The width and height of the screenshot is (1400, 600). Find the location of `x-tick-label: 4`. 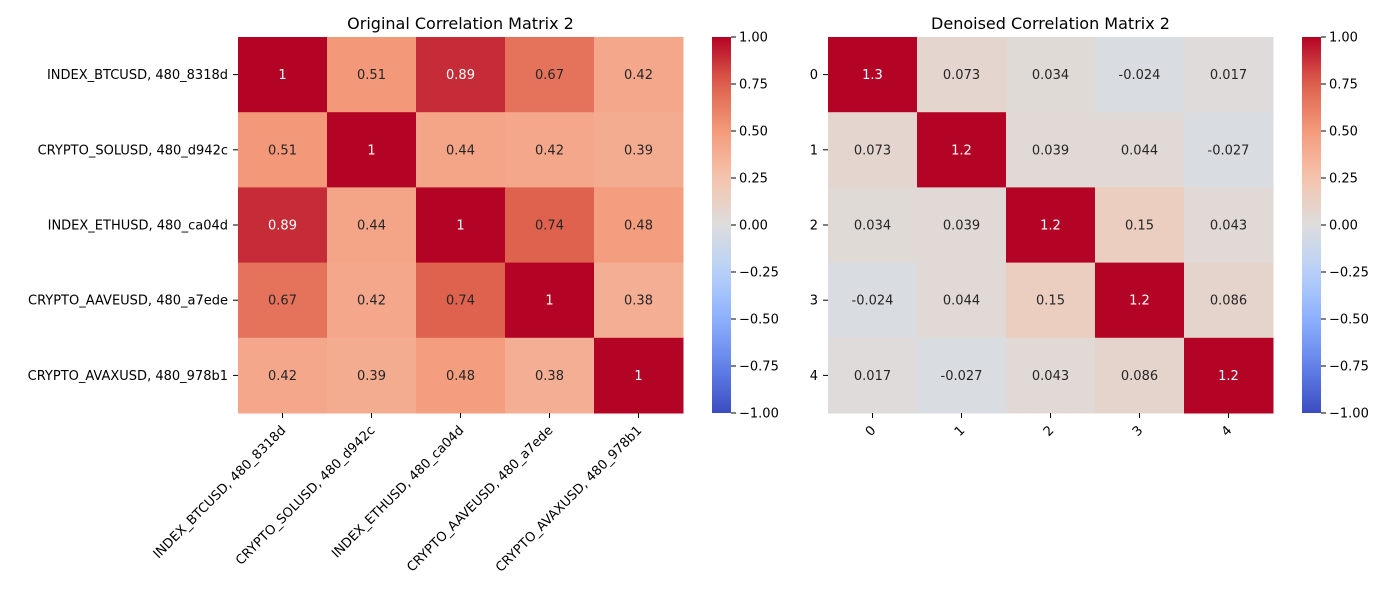

x-tick-label: 4 is located at coordinates (1227, 431).